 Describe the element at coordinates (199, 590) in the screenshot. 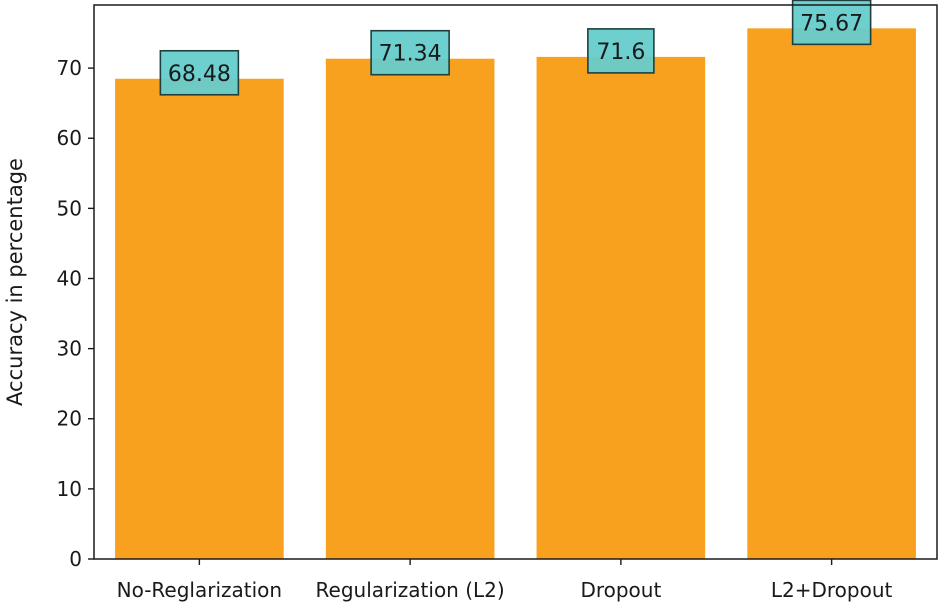

I see `x-tick-label-1: No-Reglarization` at that location.